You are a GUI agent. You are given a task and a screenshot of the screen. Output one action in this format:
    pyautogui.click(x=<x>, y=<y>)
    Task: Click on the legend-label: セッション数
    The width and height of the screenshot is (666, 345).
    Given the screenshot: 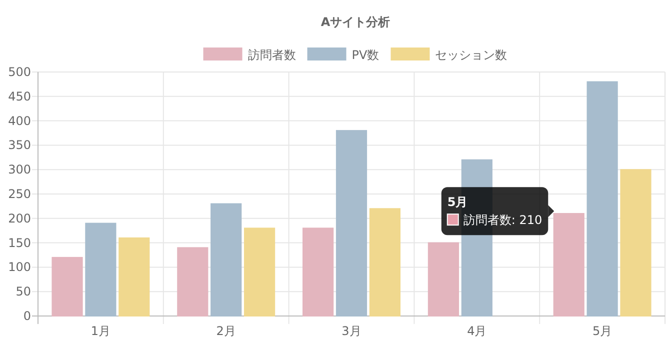 What is the action you would take?
    pyautogui.click(x=471, y=55)
    